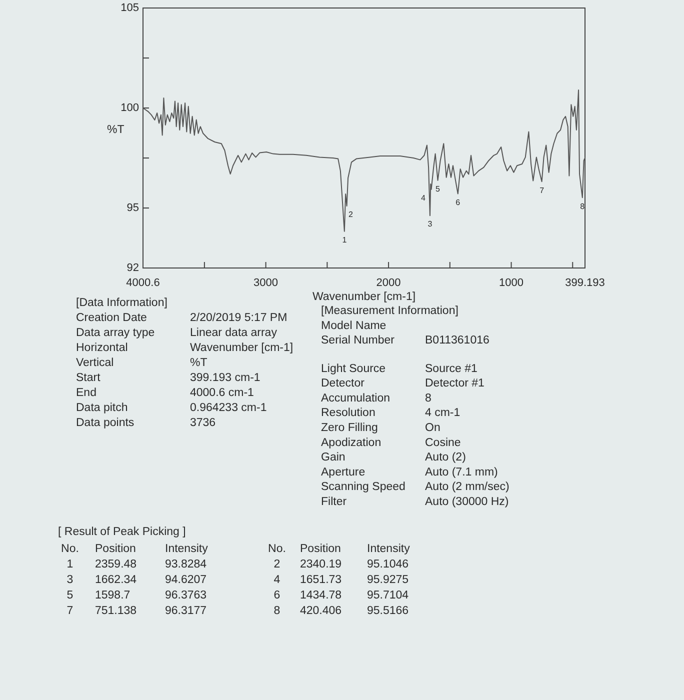  I want to click on text: End, so click(86, 393).